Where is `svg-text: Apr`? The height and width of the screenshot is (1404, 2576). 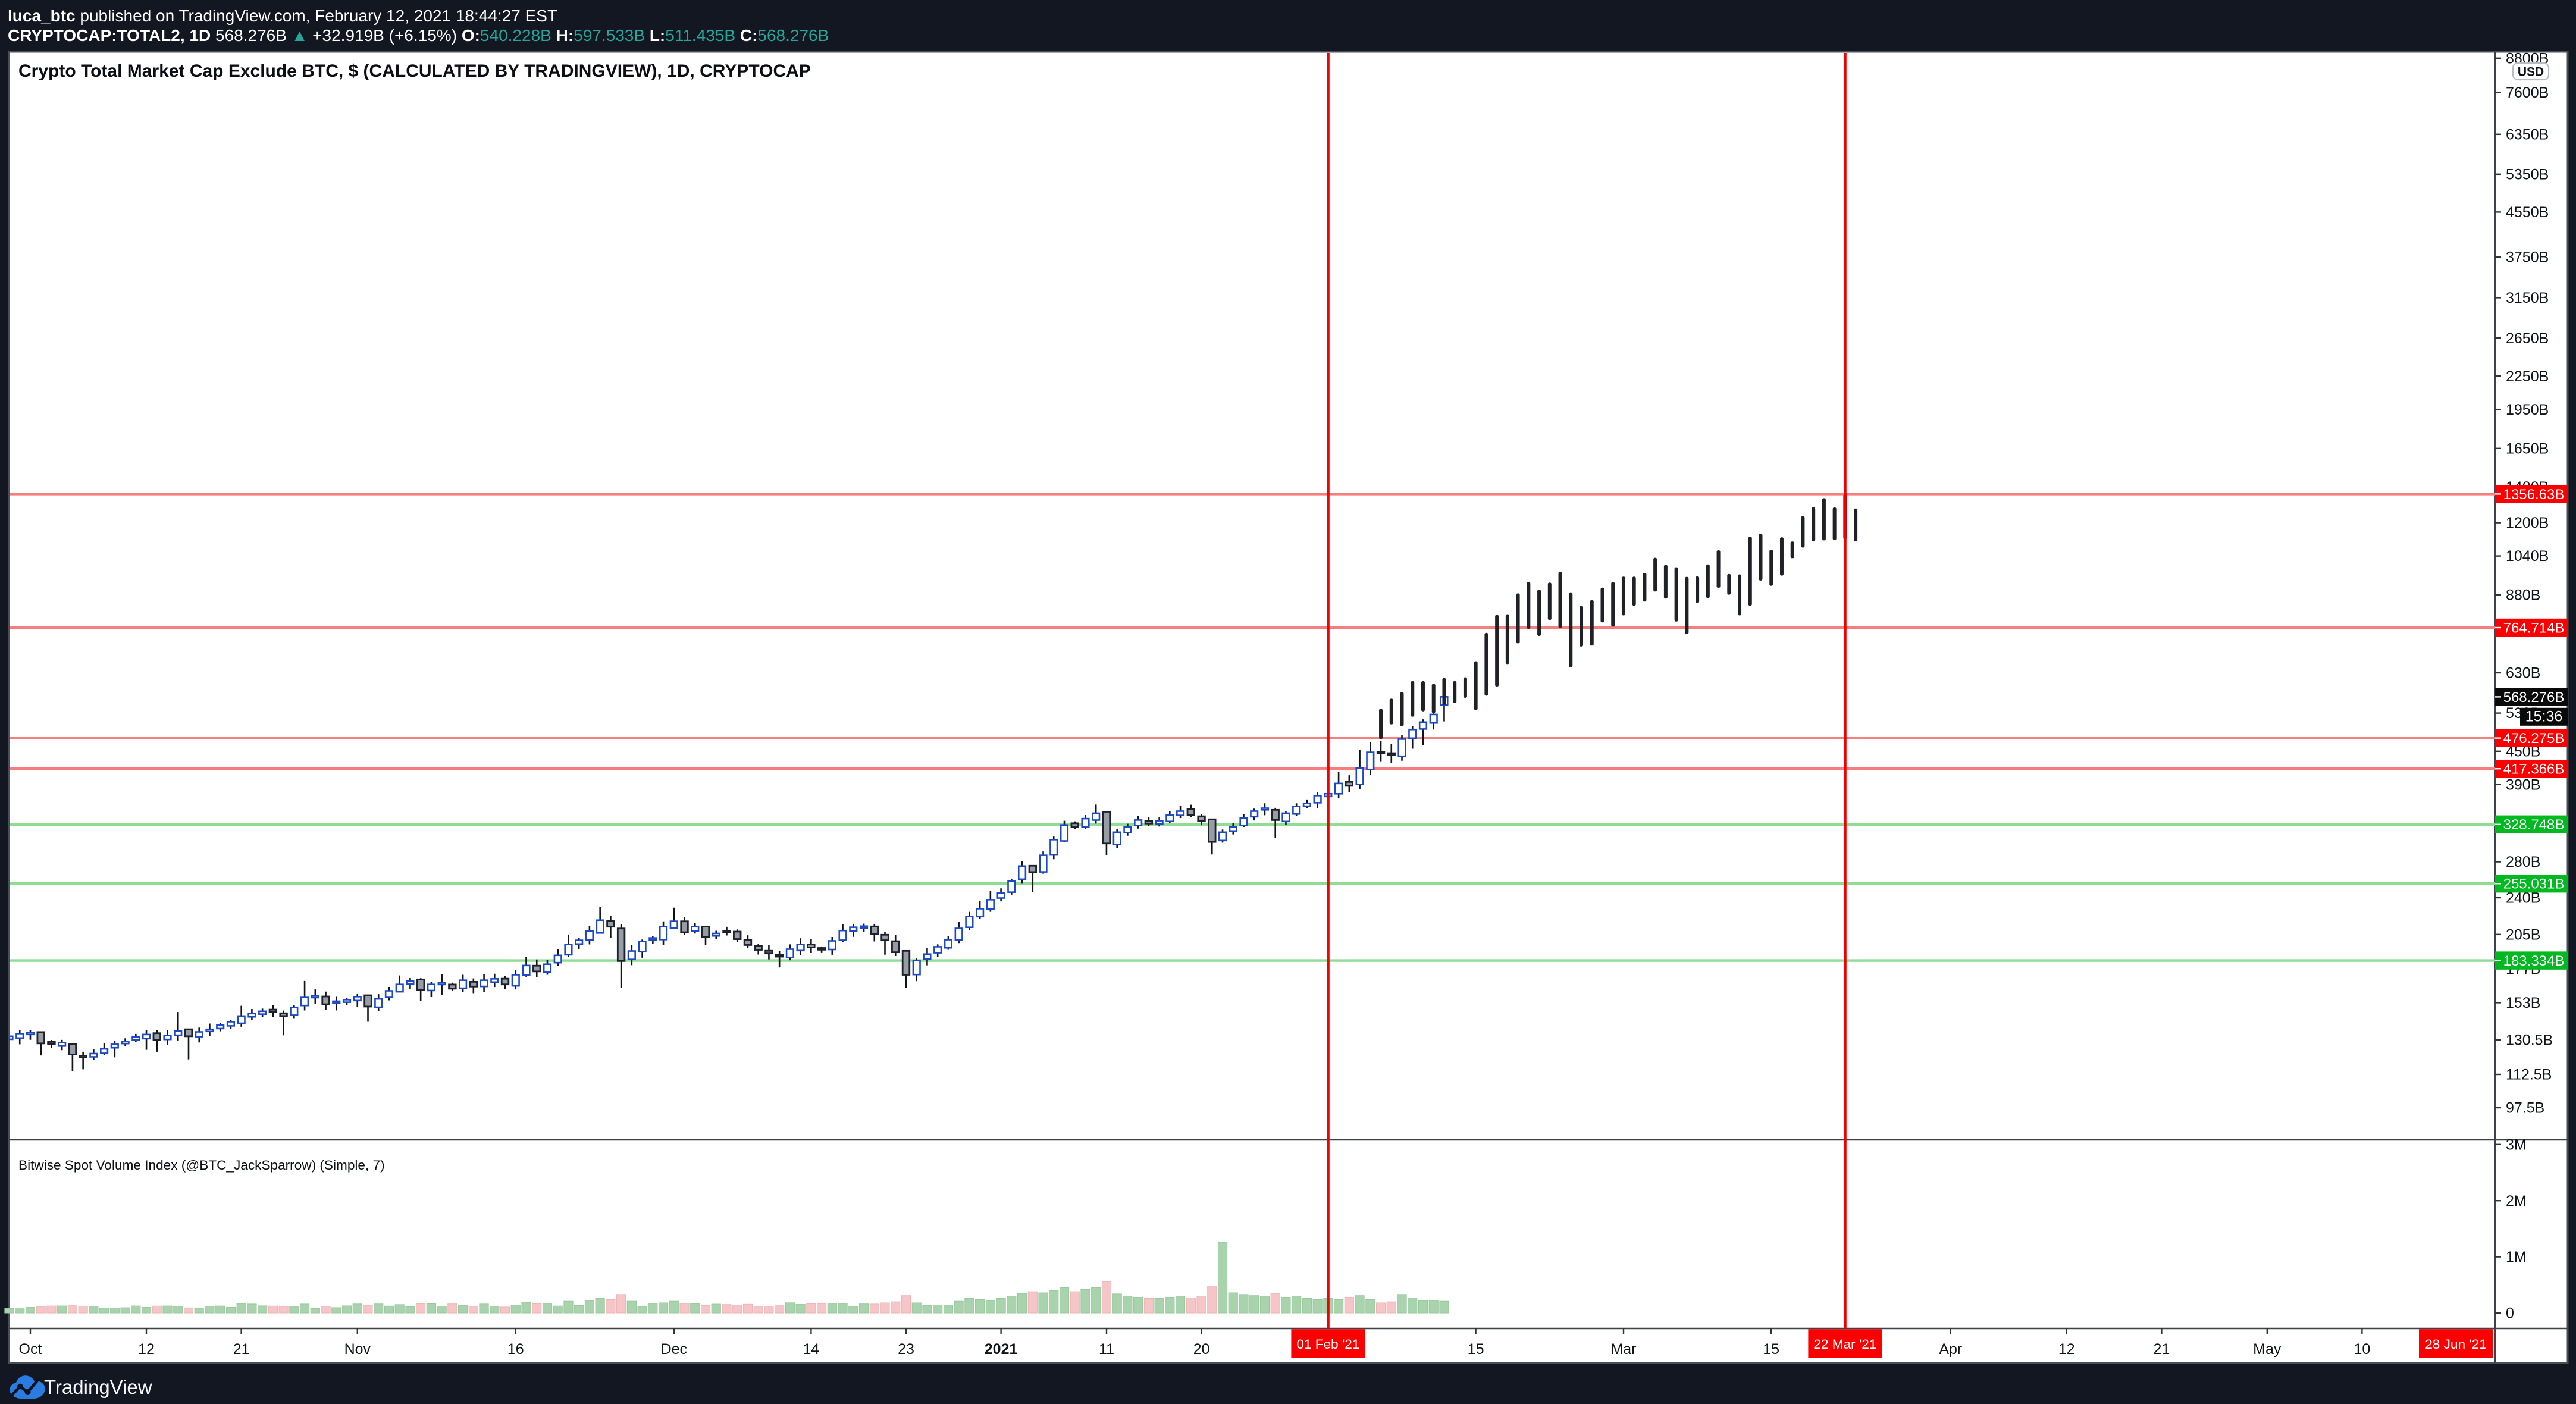 svg-text: Apr is located at coordinates (1951, 1349).